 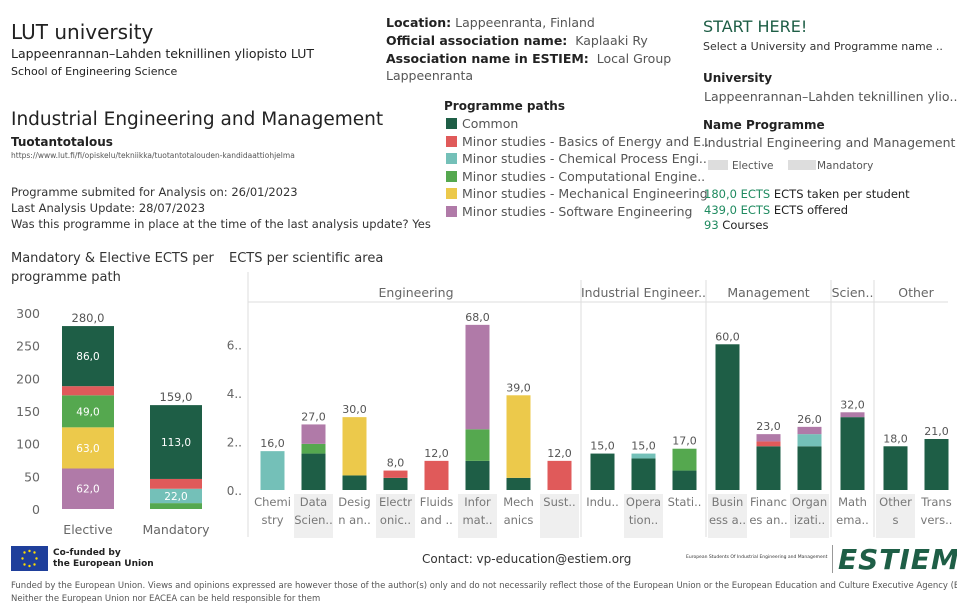 I want to click on segment-label: 86,0, so click(x=87, y=357).